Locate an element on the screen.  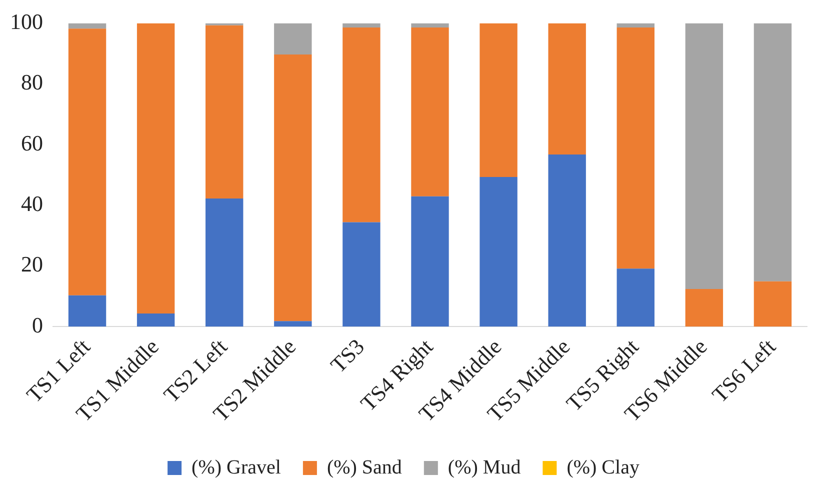
y-tick-label: 0 is located at coordinates (37, 325).